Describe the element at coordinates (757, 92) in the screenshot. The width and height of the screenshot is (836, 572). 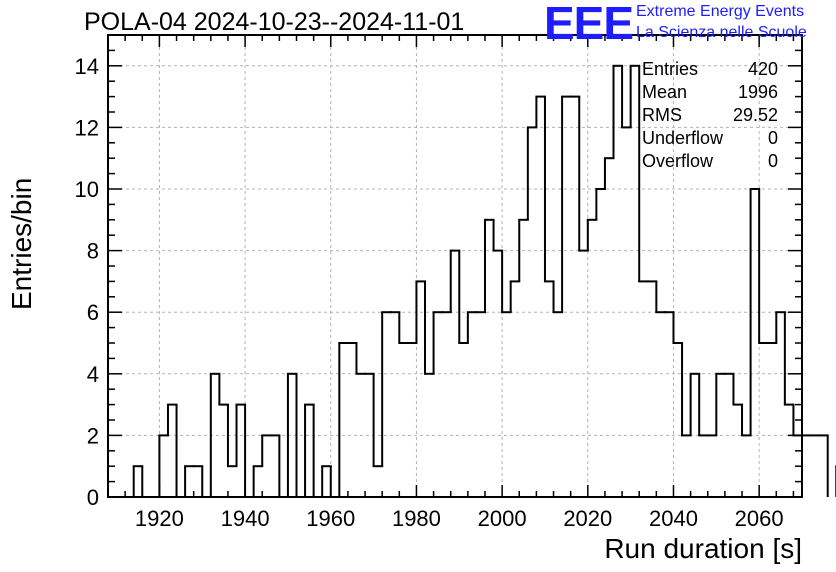
I see `stat-mean-value: 1996` at that location.